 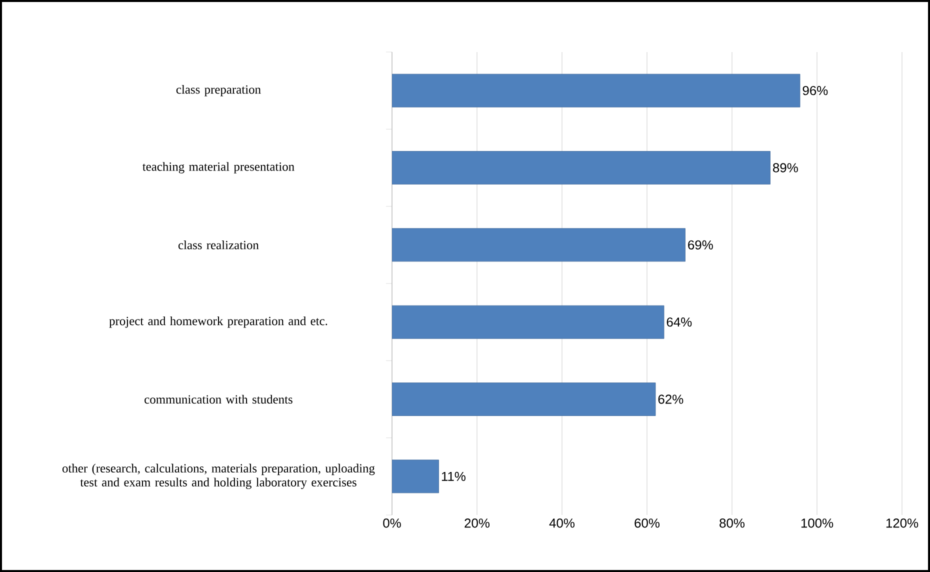 I want to click on y-tick-label: project and homework preparation and etc., so click(x=218, y=322).